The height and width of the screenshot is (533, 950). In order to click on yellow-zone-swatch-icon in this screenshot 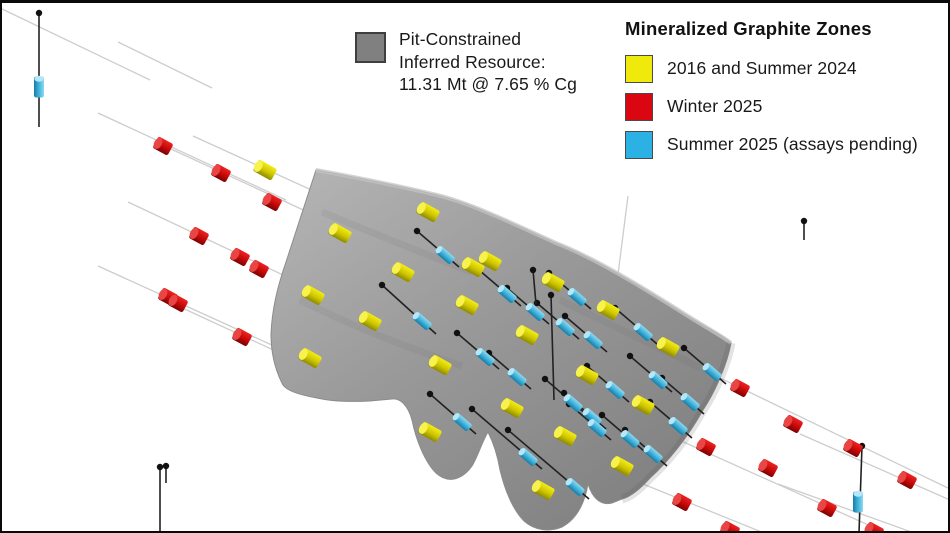, I will do `click(639, 68)`.